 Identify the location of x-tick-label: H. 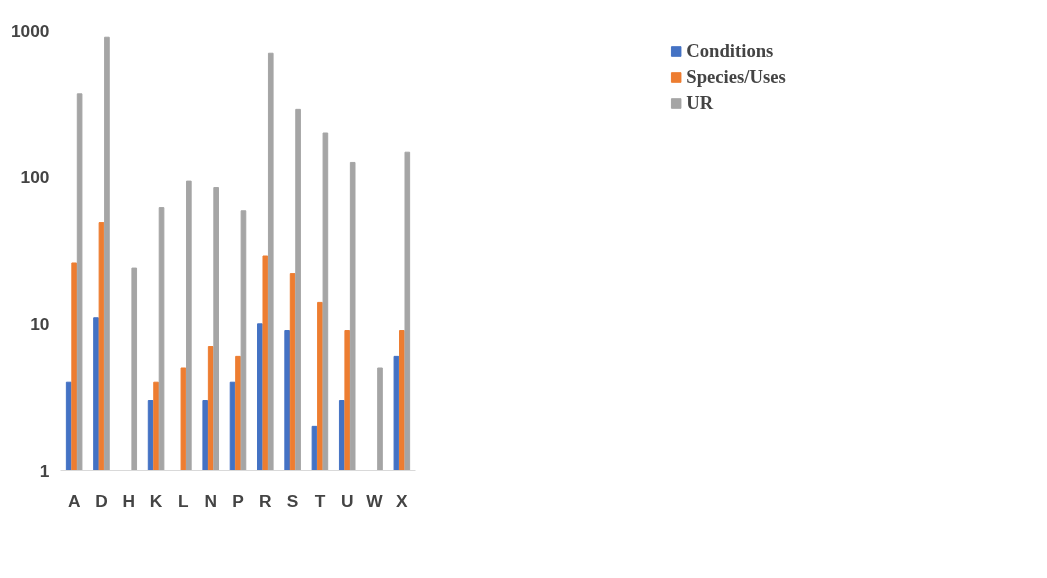
(129, 500).